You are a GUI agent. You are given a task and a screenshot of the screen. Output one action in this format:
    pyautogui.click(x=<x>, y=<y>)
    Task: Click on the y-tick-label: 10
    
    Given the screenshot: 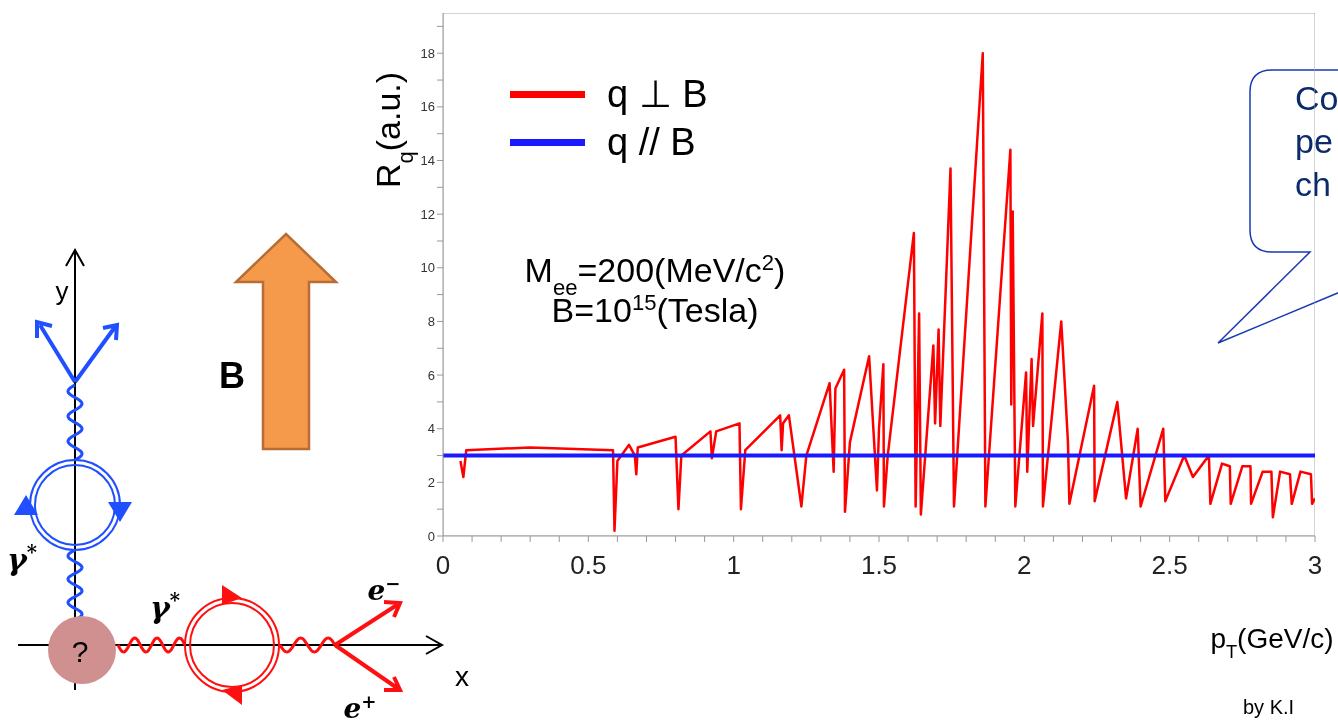 What is the action you would take?
    pyautogui.click(x=427, y=268)
    